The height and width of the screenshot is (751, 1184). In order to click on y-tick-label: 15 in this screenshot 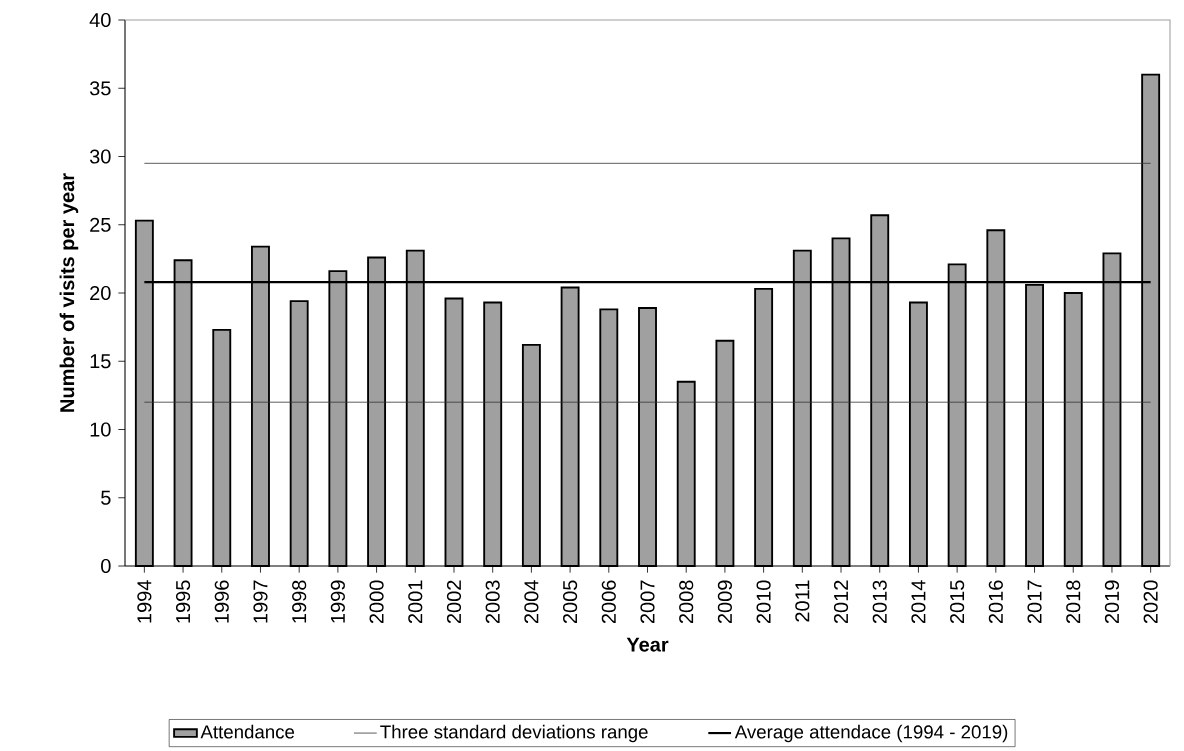, I will do `click(100, 361)`.